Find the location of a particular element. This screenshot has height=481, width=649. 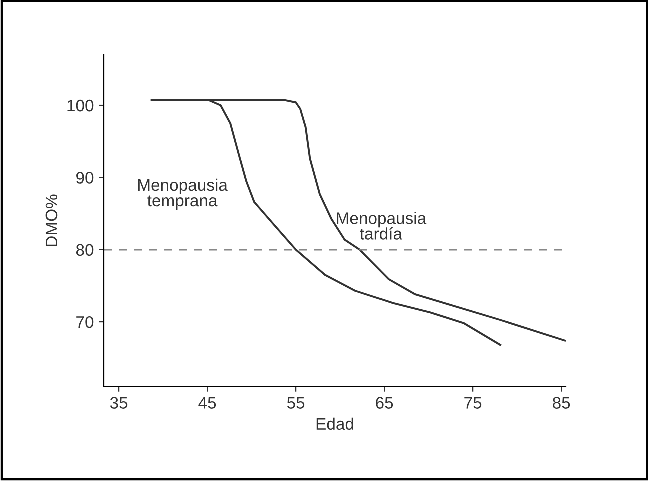

y-tick-label: 80 is located at coordinates (85, 250).